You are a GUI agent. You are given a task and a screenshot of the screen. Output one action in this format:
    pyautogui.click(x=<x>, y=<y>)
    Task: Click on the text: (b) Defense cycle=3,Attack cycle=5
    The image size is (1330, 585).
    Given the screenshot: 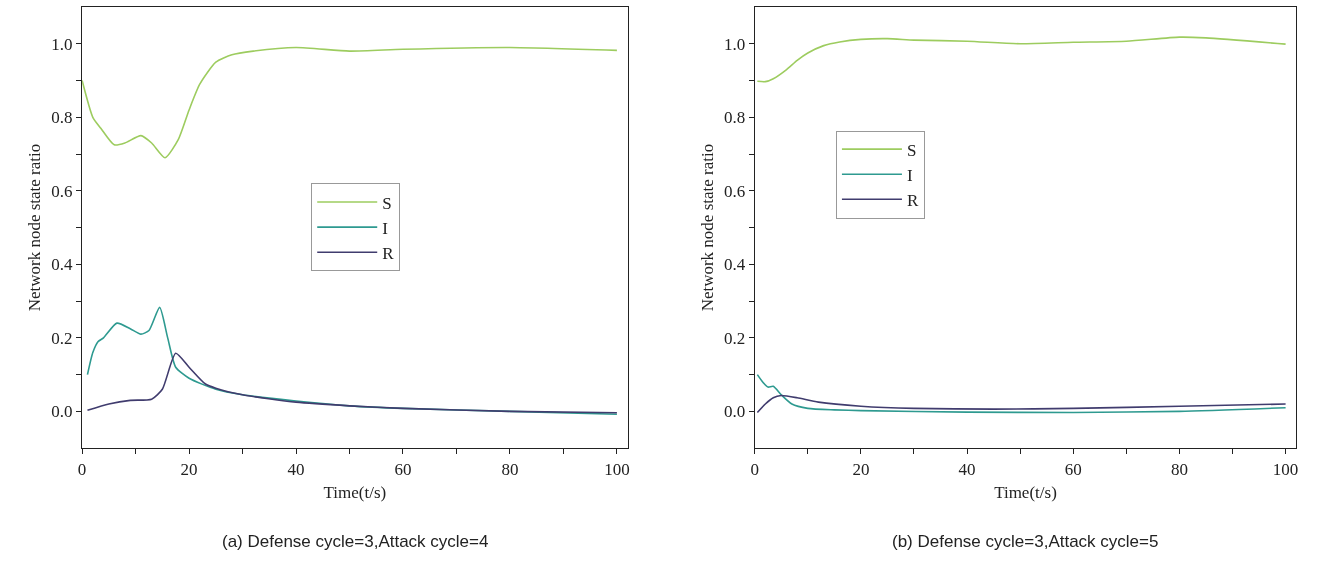 What is the action you would take?
    pyautogui.click(x=1025, y=541)
    